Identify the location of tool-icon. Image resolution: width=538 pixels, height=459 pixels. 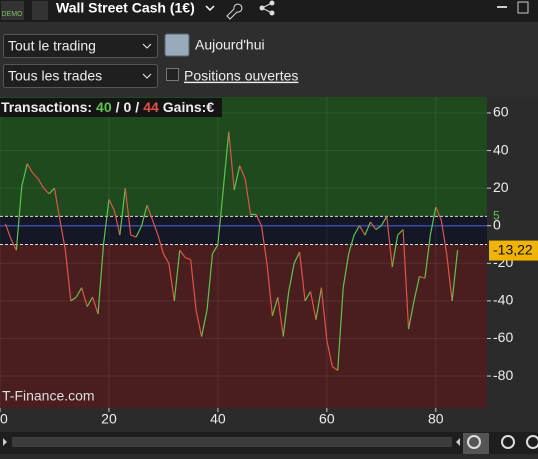
(234, 11).